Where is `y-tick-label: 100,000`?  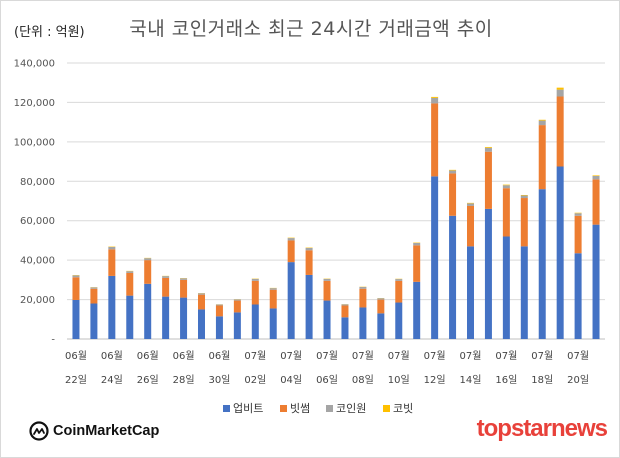 y-tick-label: 100,000 is located at coordinates (34, 142).